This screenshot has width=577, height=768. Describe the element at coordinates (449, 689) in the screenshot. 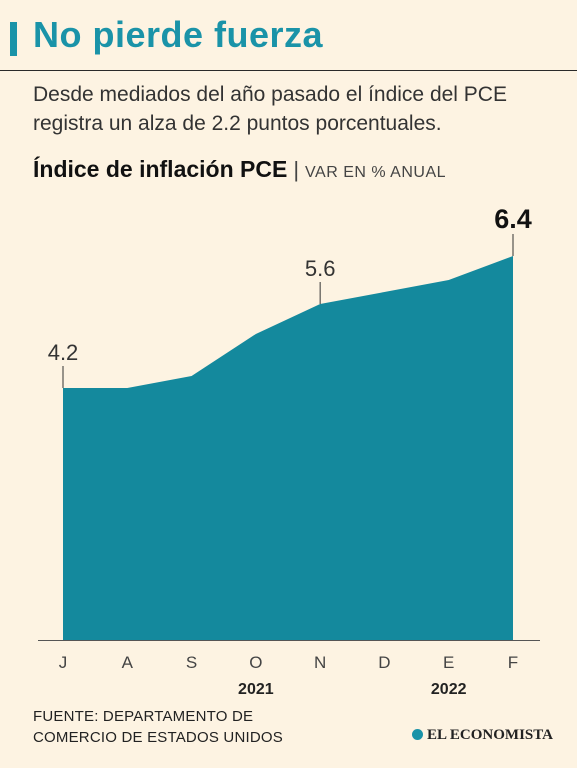

I see `year-label: 2022` at that location.